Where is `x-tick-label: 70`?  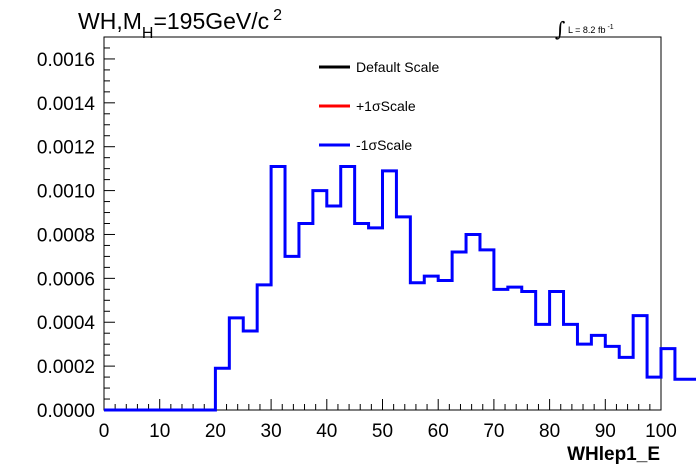
x-tick-label: 70 is located at coordinates (493, 431).